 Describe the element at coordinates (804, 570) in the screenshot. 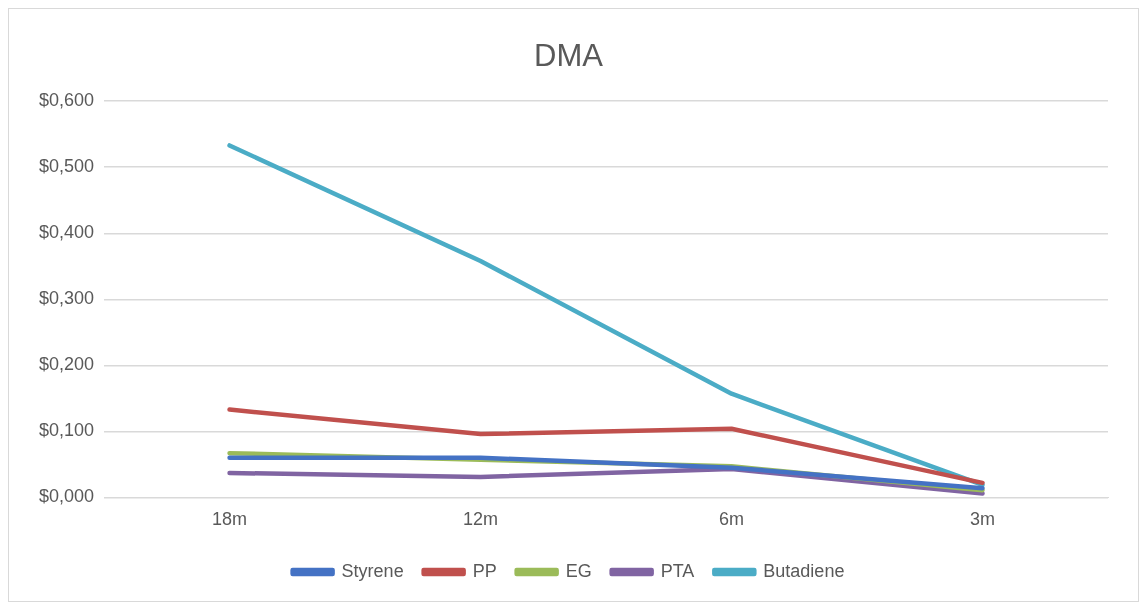

I see `legend-label: Butadiene` at that location.